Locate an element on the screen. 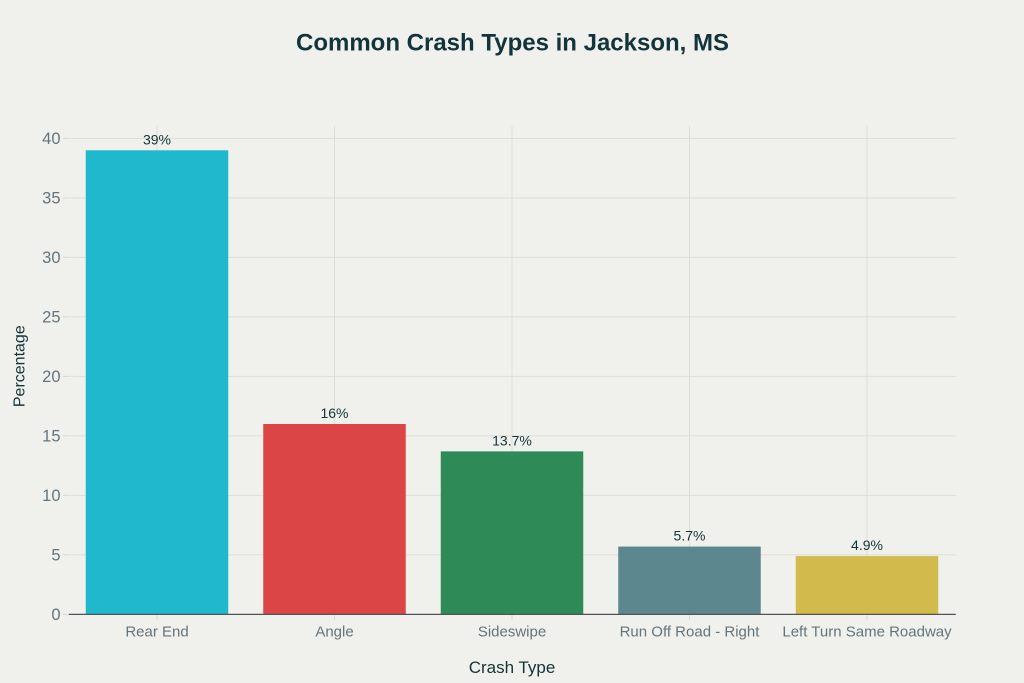 The width and height of the screenshot is (1024, 683). svg-text: 39% is located at coordinates (157, 139).